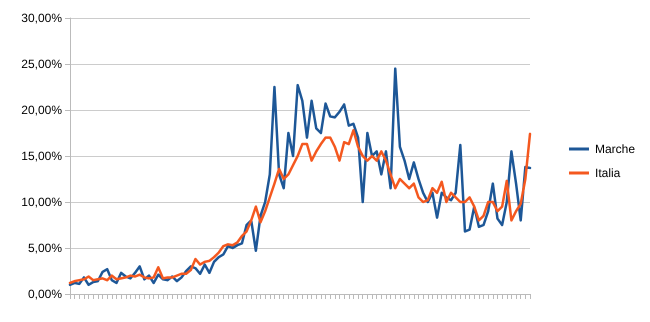  Describe the element at coordinates (45, 248) in the screenshot. I see `y-tick-label: 5,00%` at that location.